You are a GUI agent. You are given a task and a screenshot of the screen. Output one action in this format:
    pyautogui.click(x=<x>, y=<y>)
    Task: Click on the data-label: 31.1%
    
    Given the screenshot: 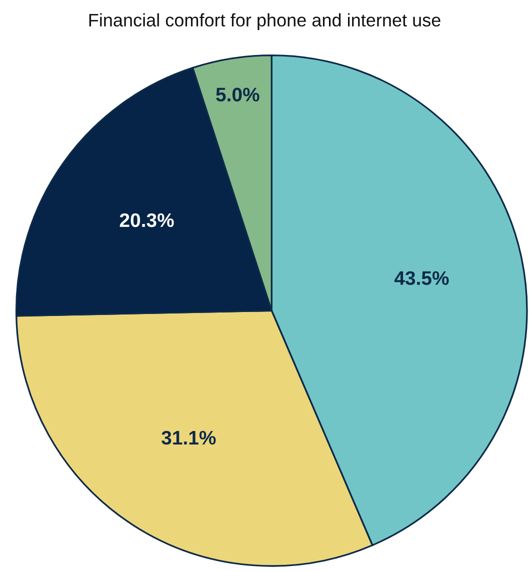 What is the action you would take?
    pyautogui.click(x=189, y=437)
    